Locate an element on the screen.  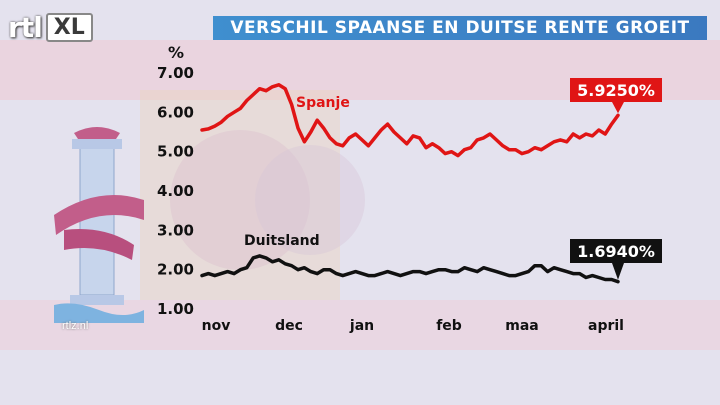
spanje-end-callout-box is located at coordinates (616, 90).